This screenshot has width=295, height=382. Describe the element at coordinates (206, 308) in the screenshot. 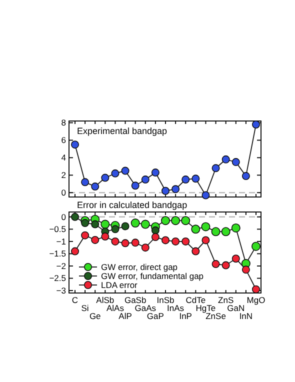

I see `x-tick-label: HgTe` at that location.